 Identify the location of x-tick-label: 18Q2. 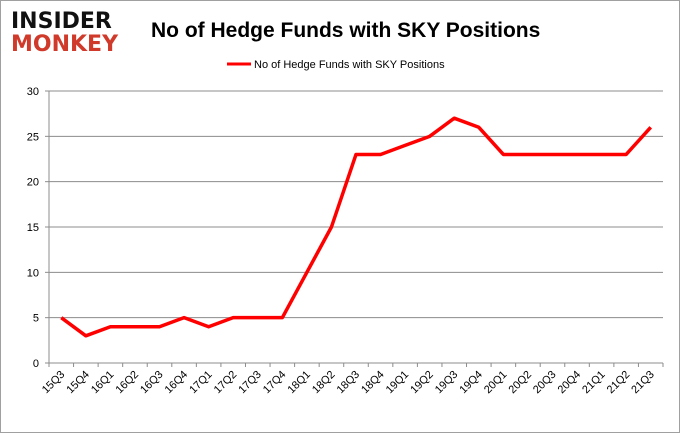
(324, 383).